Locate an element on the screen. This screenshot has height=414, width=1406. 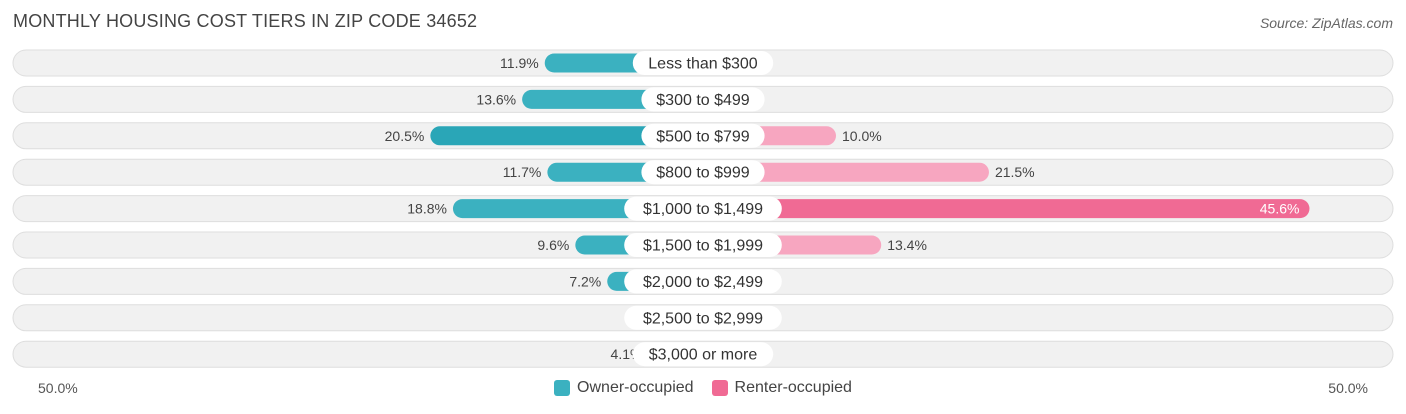
value-label-owner: 7.2% is located at coordinates (585, 281).